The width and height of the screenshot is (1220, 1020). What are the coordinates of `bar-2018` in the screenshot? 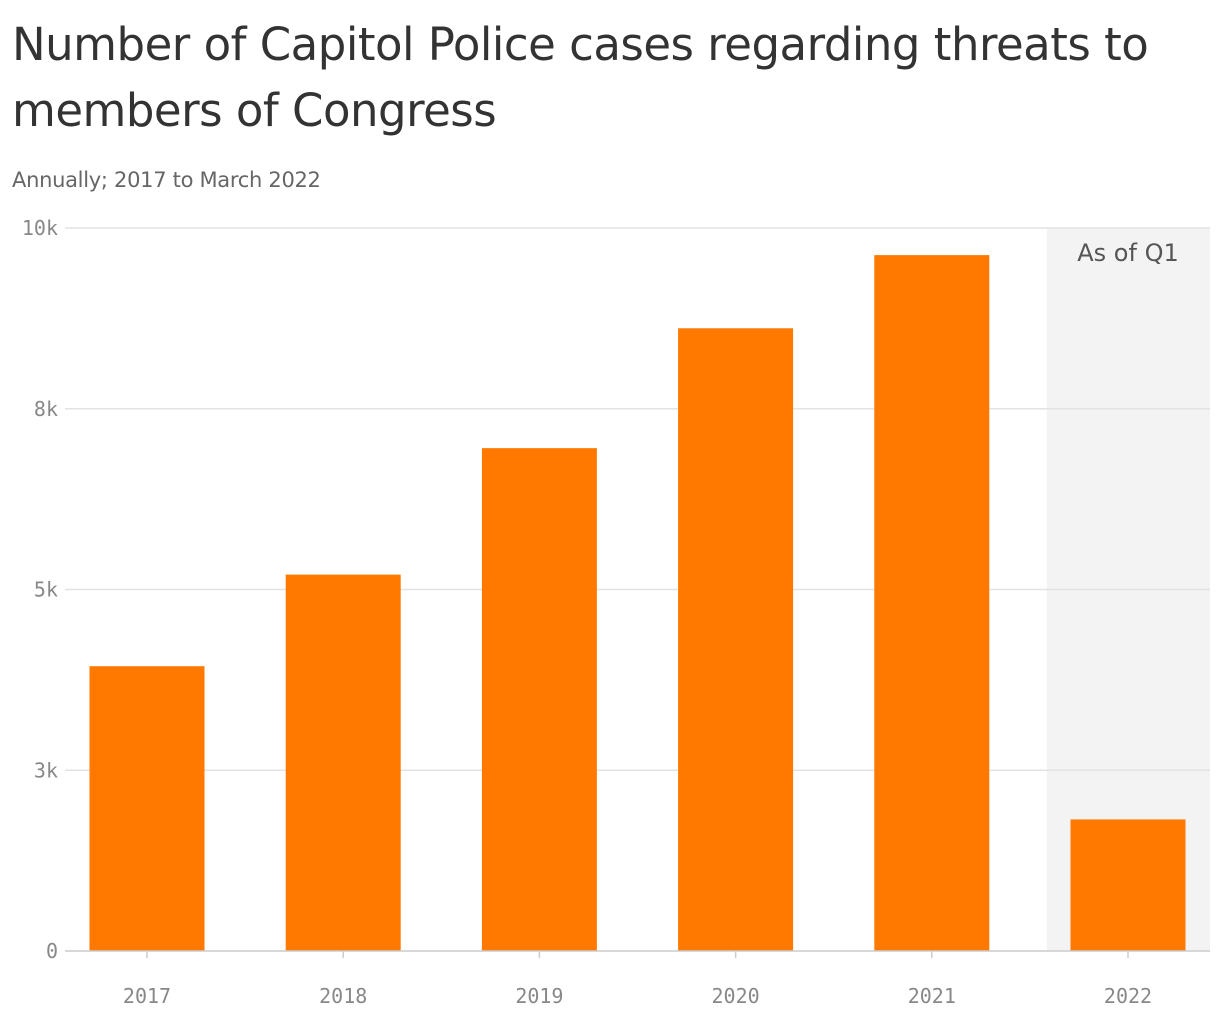 It's located at (343, 762).